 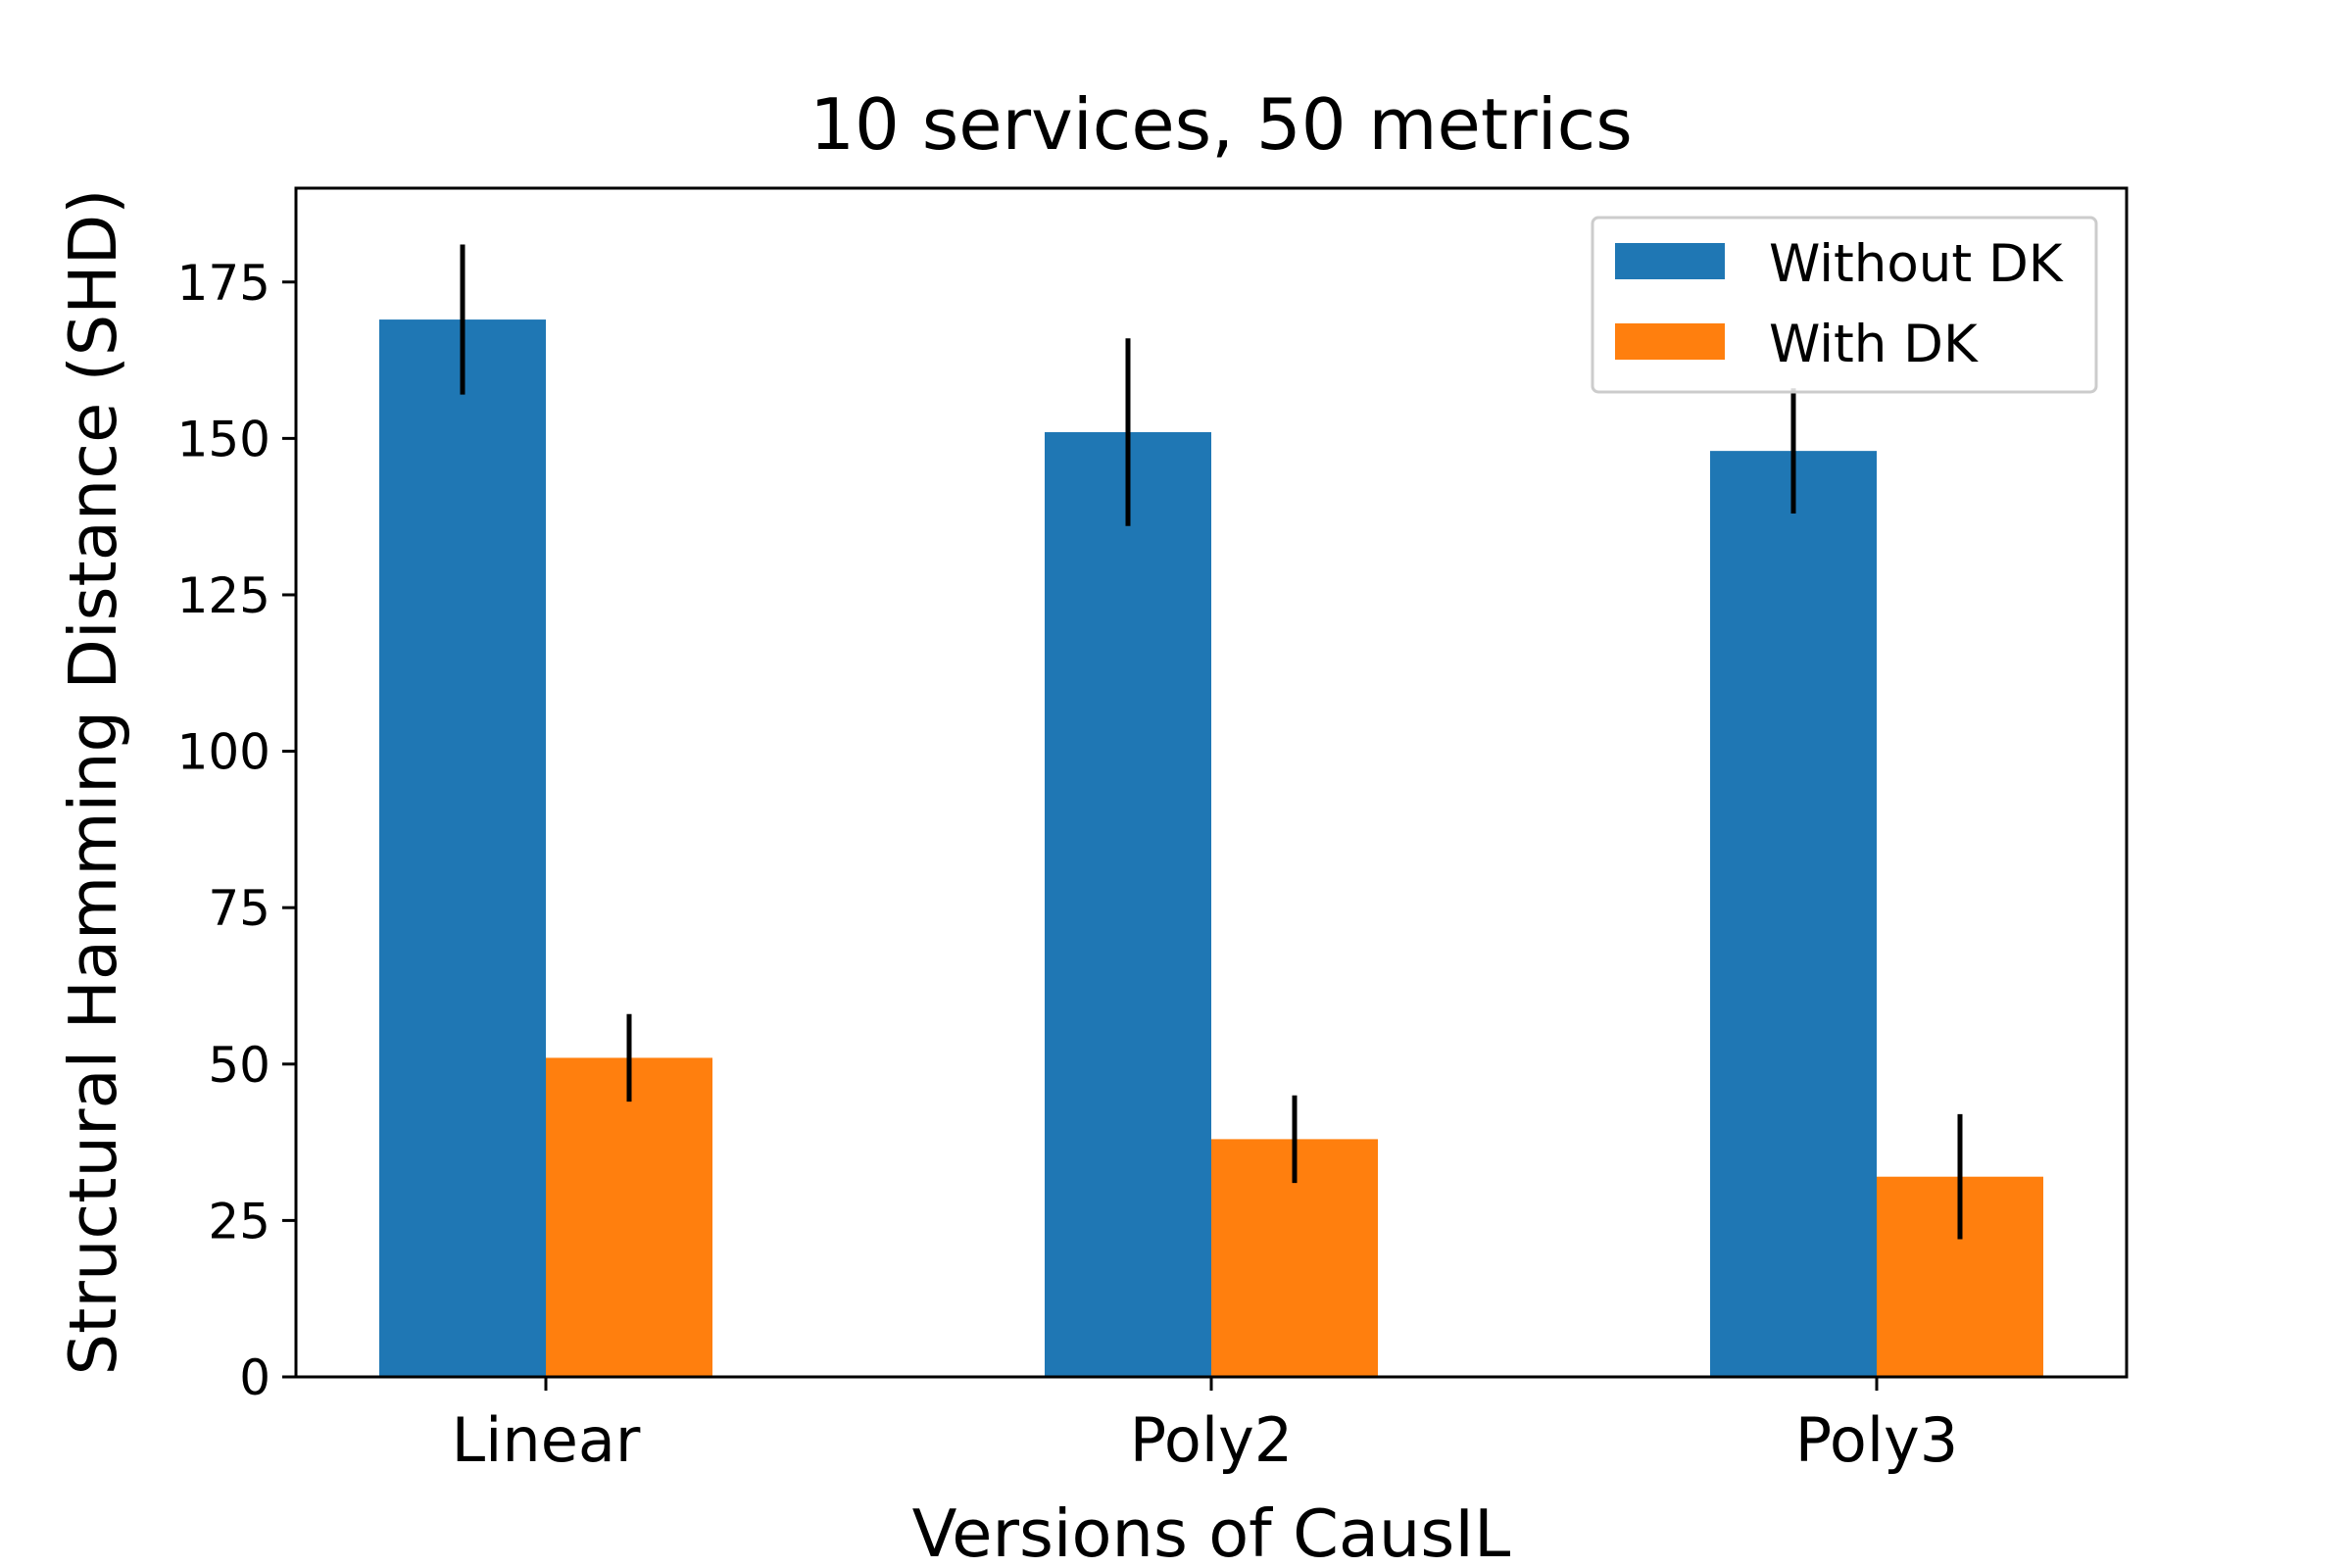 What do you see at coordinates (1670, 341) in the screenshot?
I see `legend-swatch-with-dk` at bounding box center [1670, 341].